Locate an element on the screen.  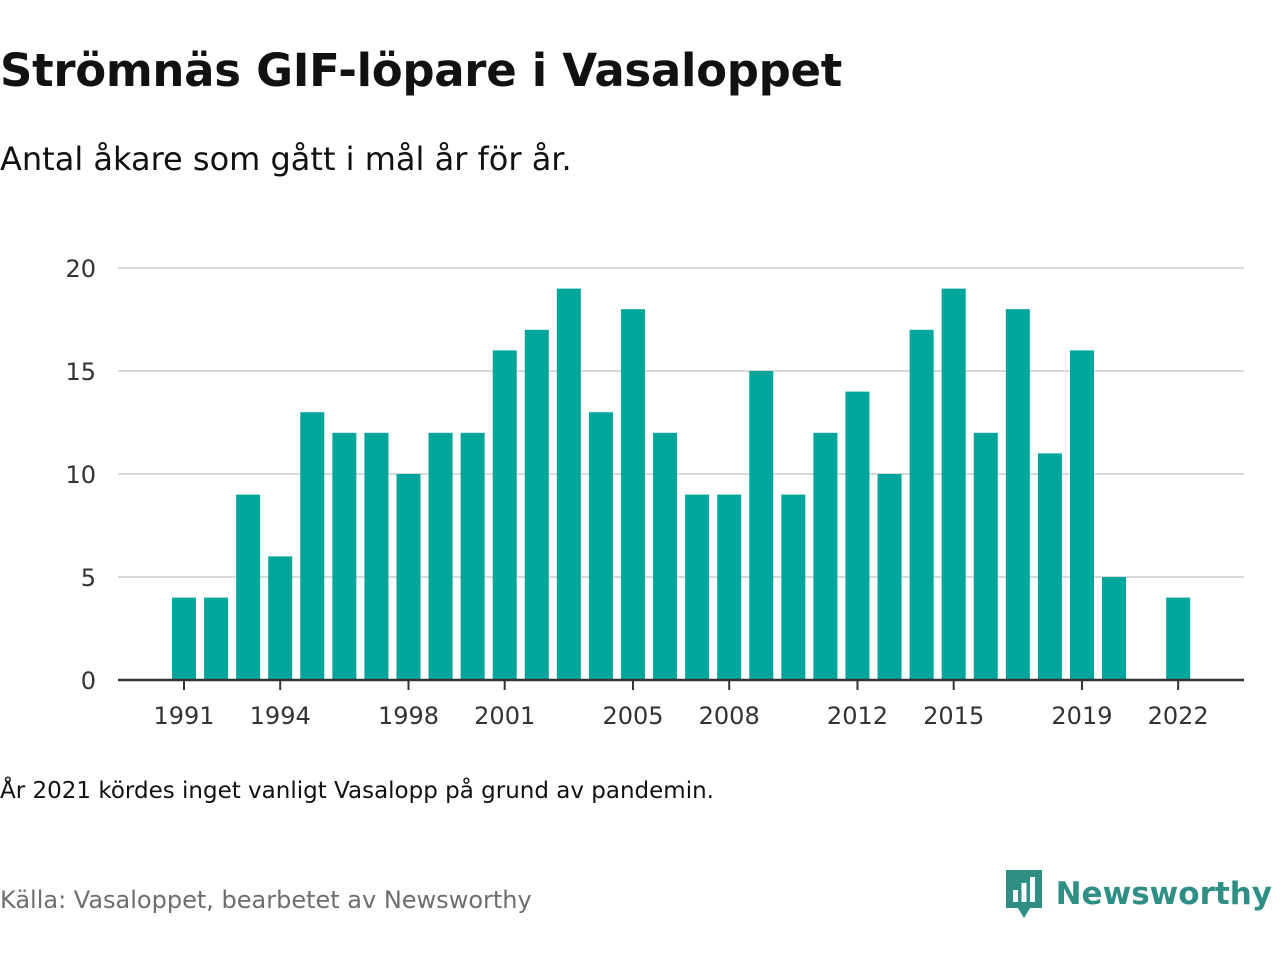
bar-2018 is located at coordinates (1049, 566).